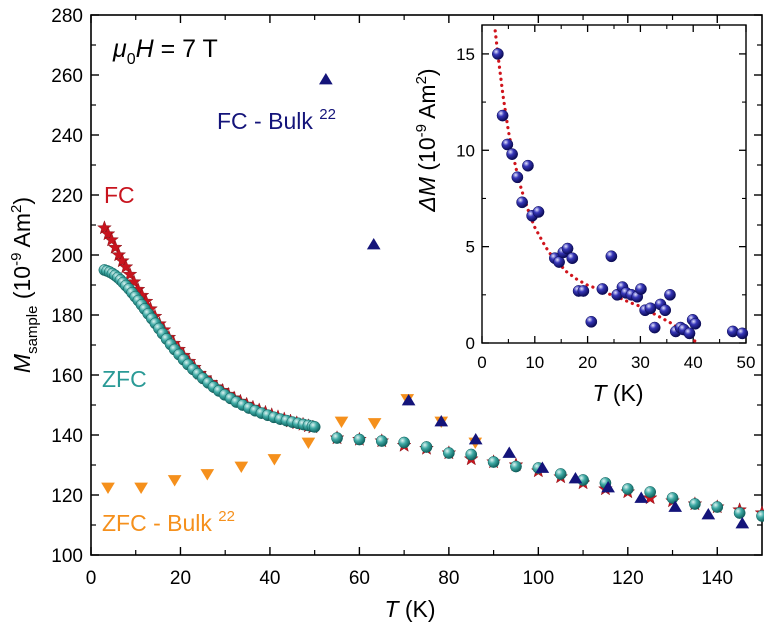 The height and width of the screenshot is (627, 764). I want to click on main-x-axis-label: T (K), so click(409, 609).